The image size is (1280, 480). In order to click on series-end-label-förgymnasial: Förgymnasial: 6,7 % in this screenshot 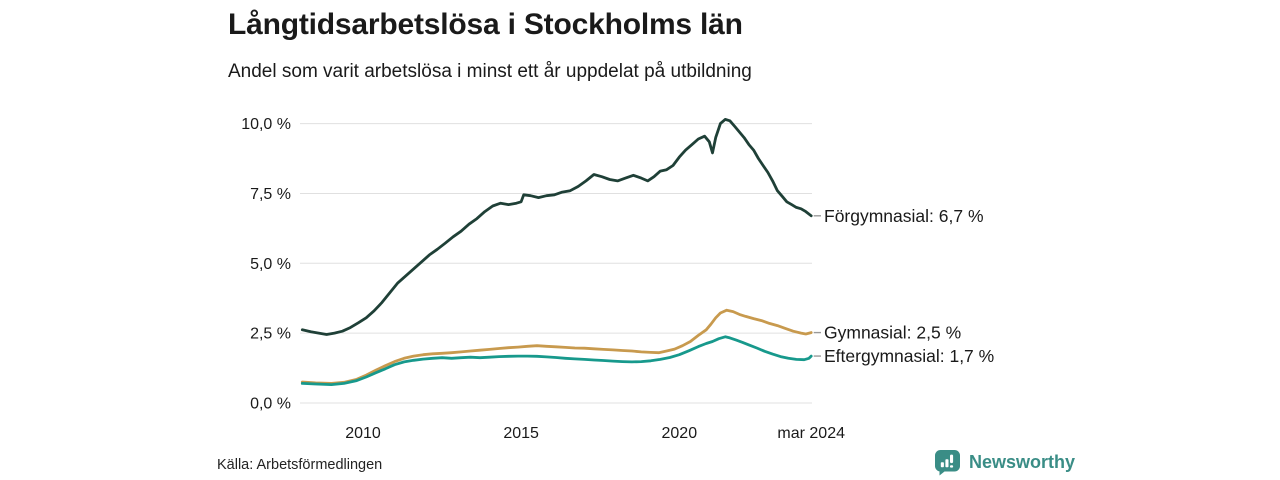, I will do `click(904, 216)`.